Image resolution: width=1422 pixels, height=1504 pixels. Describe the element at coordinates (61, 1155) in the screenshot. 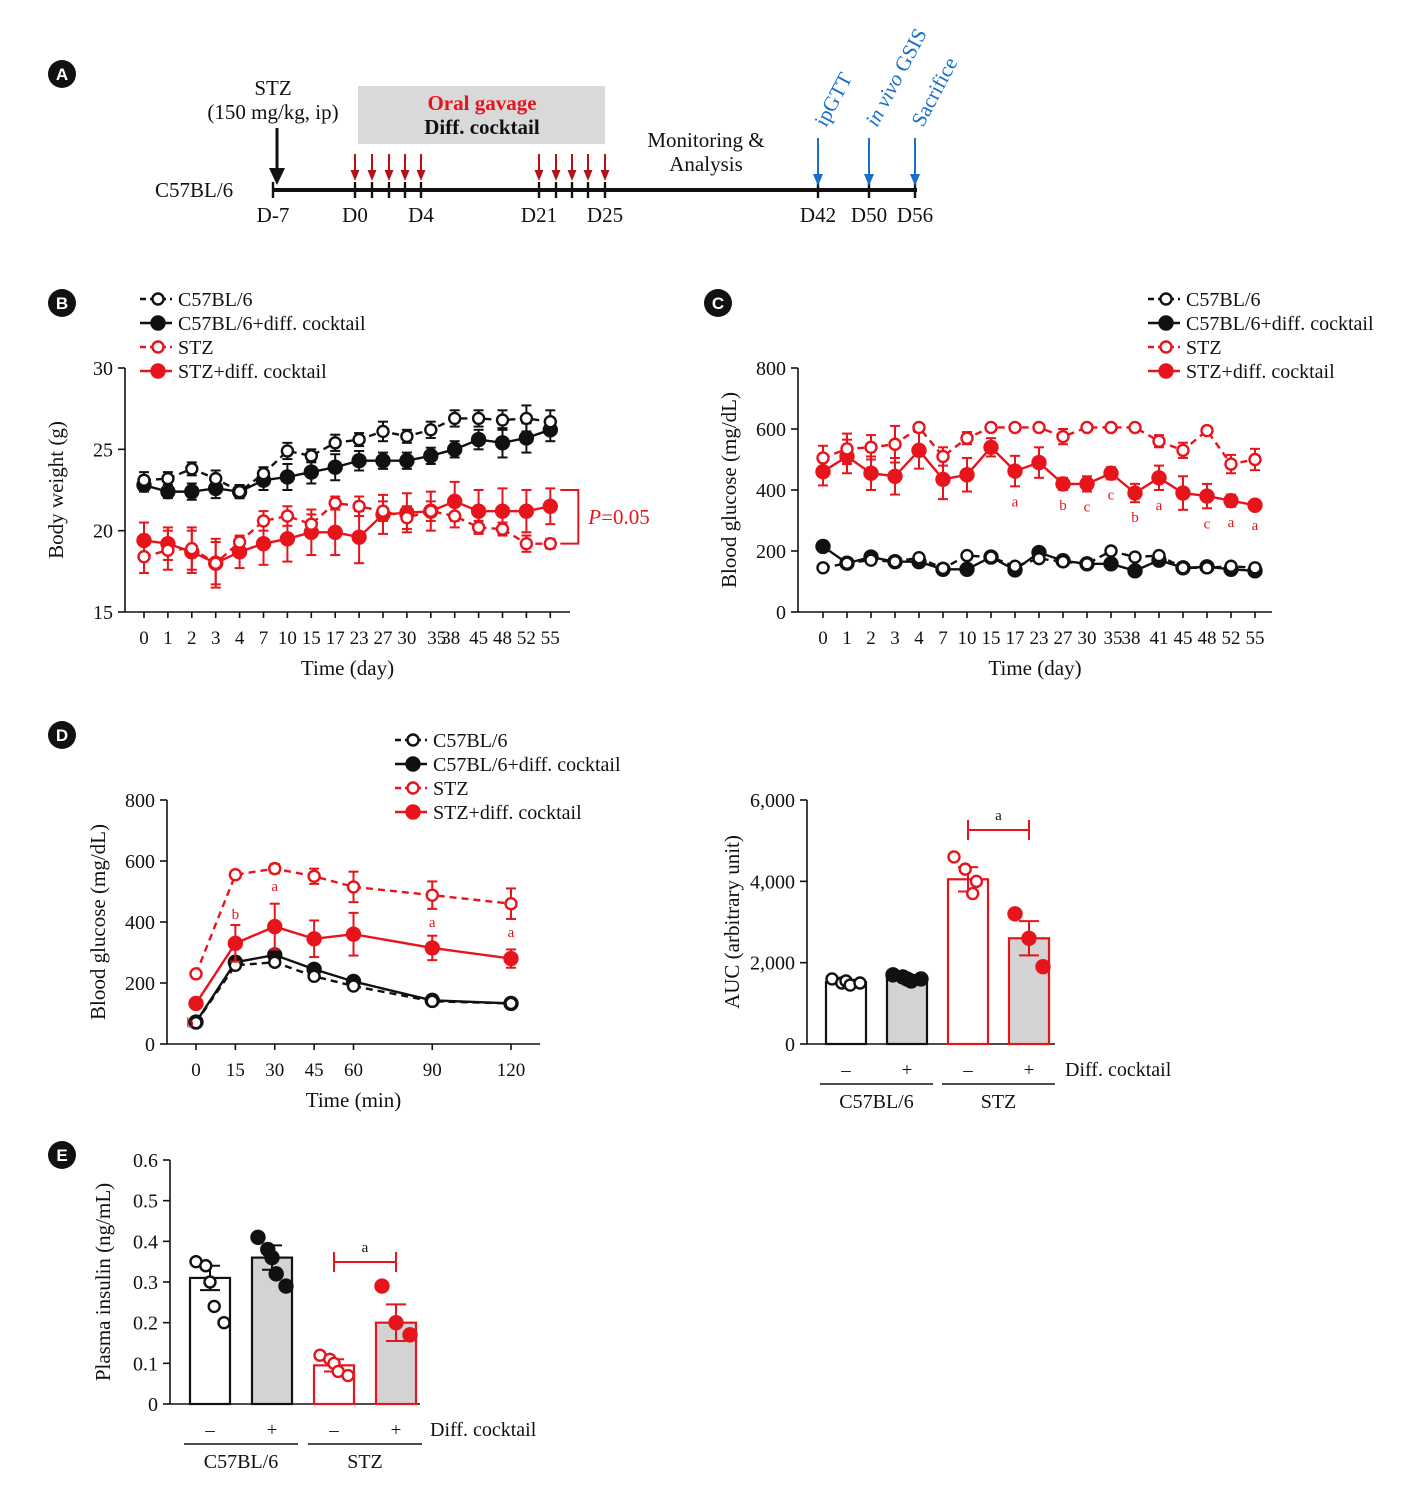

I see `panel-label-letter: E` at that location.